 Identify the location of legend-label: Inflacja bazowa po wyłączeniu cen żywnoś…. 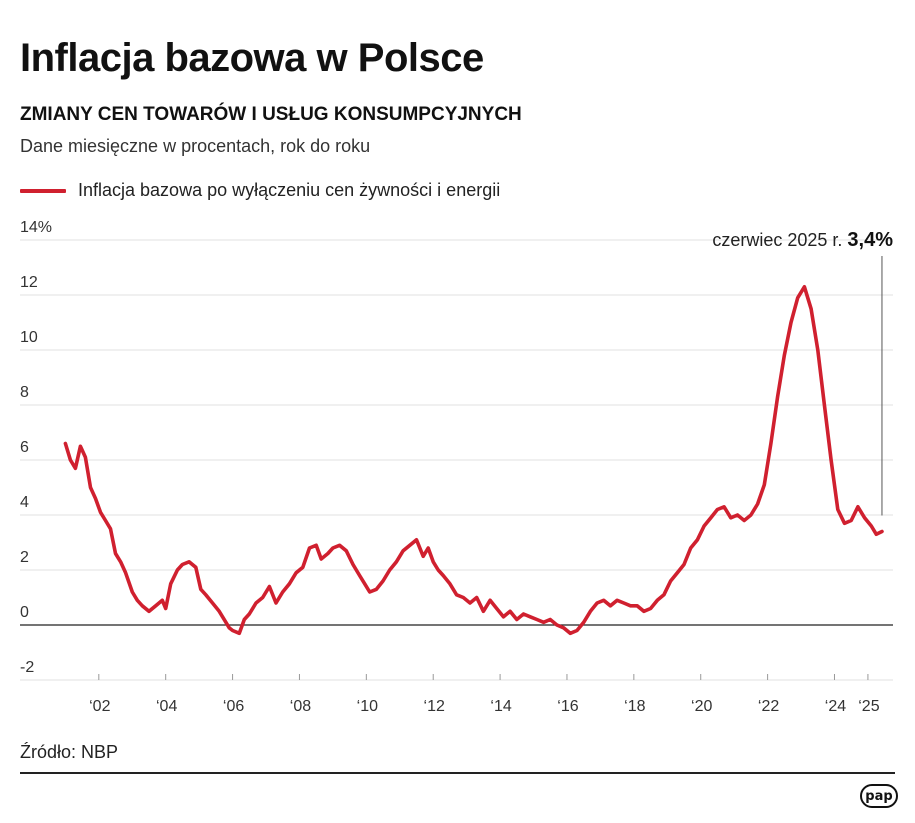
(289, 190).